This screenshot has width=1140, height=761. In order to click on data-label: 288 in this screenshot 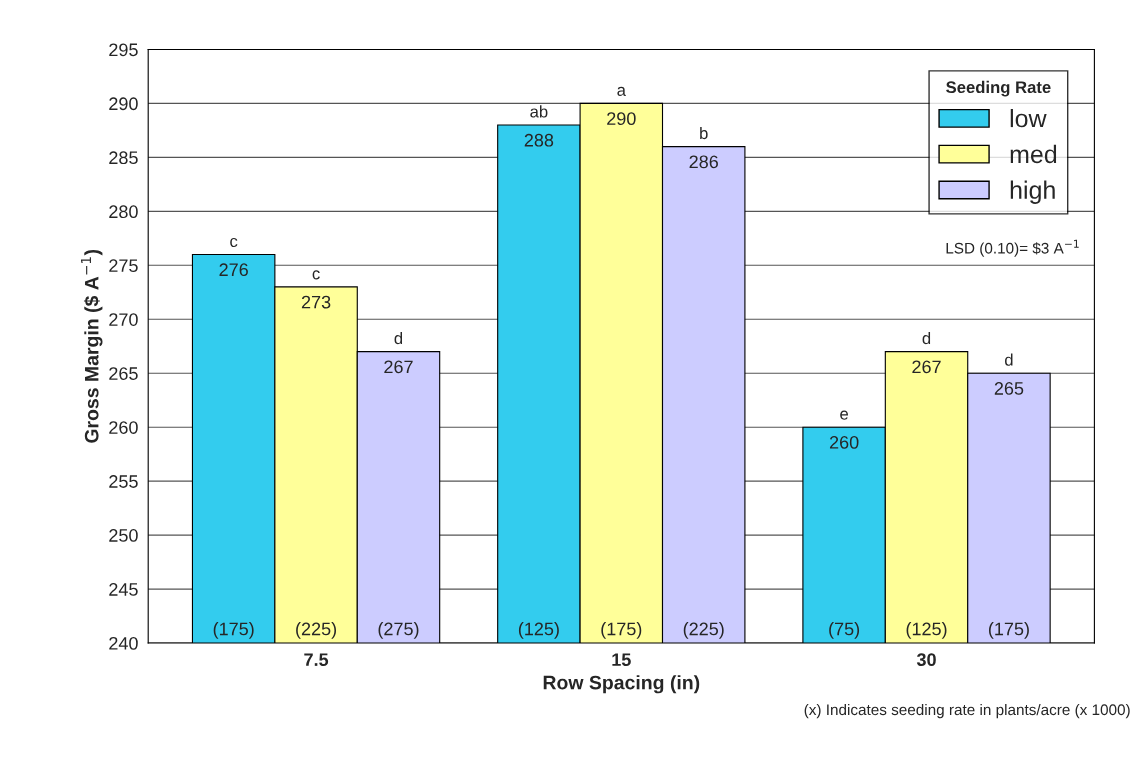, I will do `click(539, 140)`.